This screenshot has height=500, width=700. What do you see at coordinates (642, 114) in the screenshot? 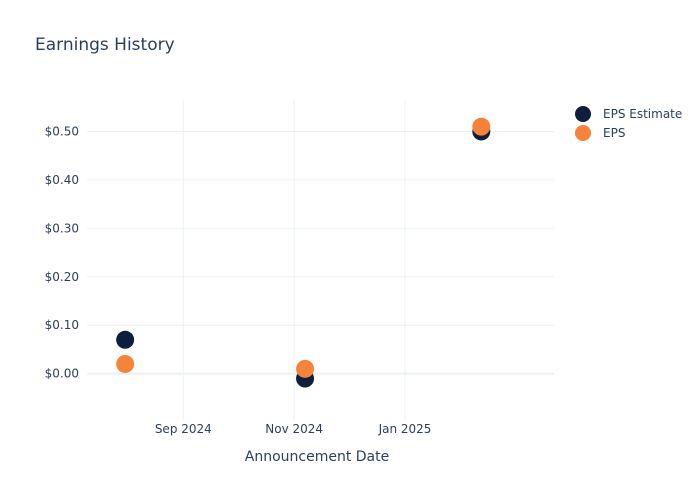
I see `legend-label: EPS Estimate` at bounding box center [642, 114].